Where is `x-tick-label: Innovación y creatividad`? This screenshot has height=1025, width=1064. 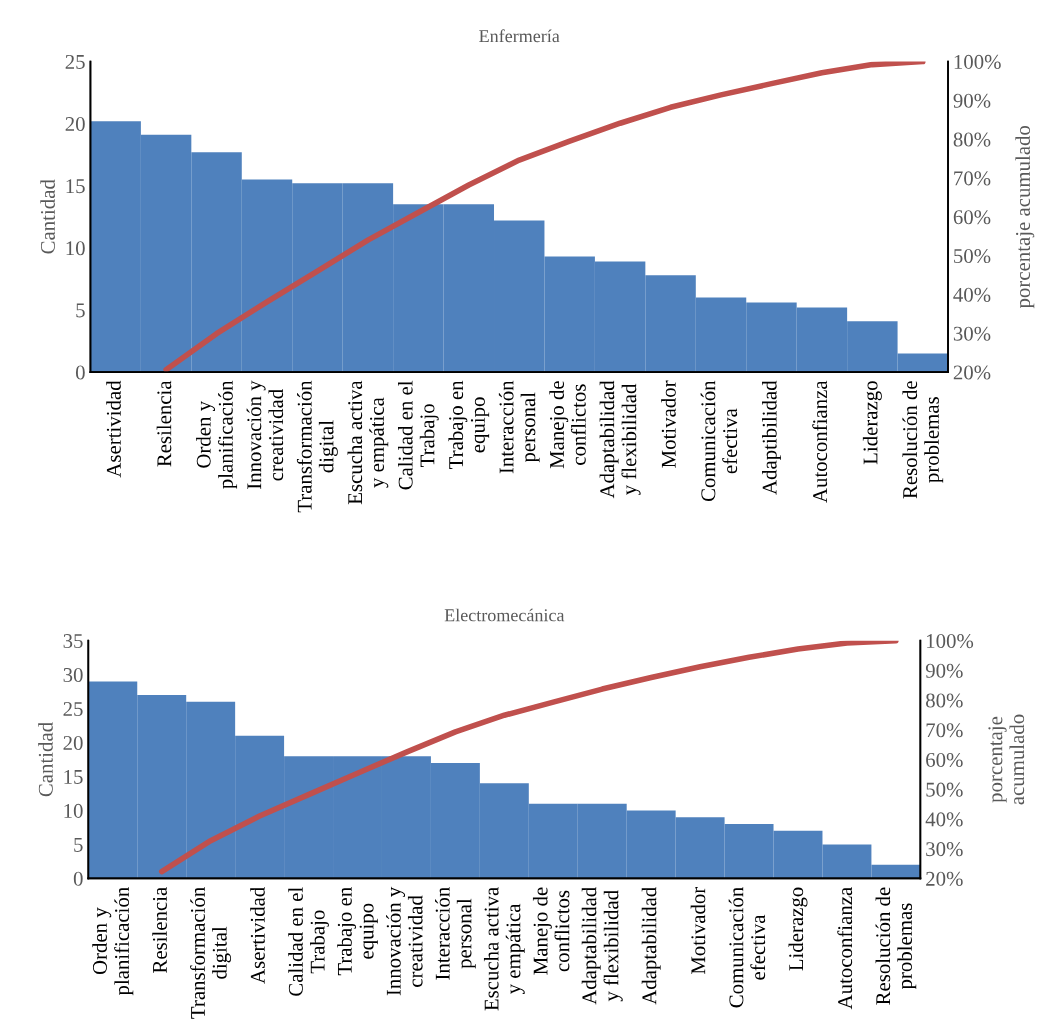
x-tick-label: Innovación y creatividad is located at coordinates (265, 434).